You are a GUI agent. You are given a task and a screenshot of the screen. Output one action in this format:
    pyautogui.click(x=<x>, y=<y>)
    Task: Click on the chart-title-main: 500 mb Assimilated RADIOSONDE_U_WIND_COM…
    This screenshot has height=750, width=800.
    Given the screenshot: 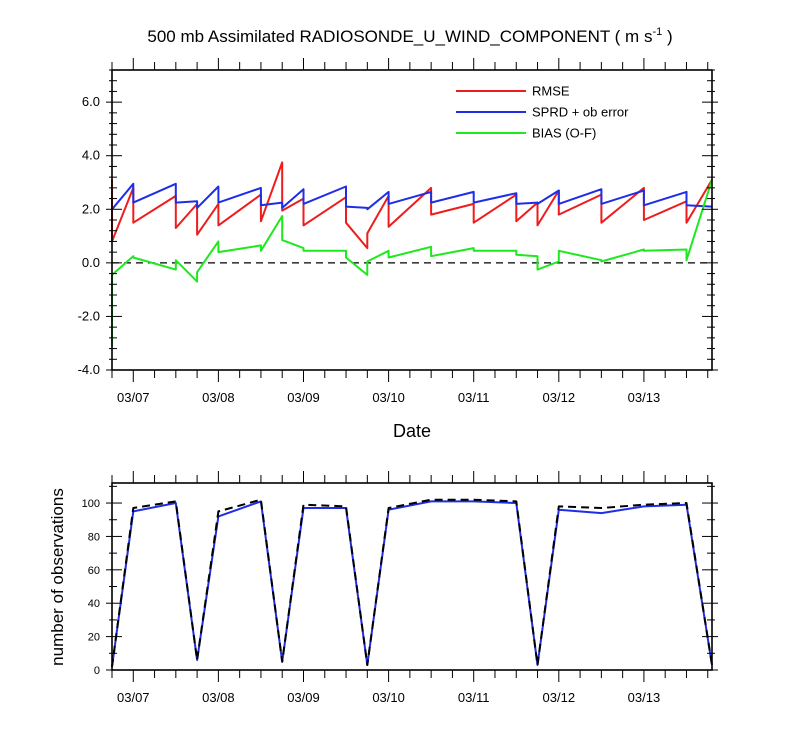 What is the action you would take?
    pyautogui.click(x=399, y=36)
    